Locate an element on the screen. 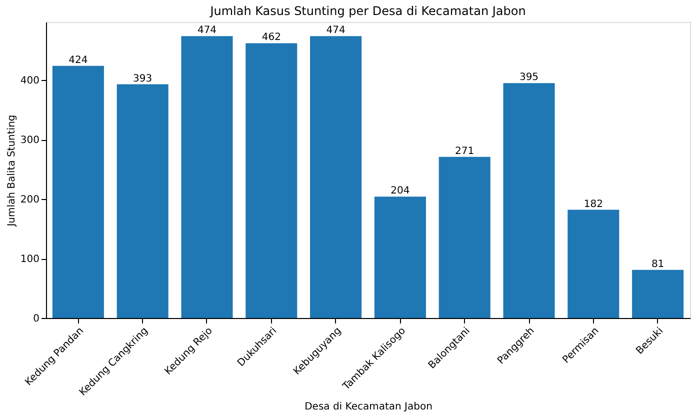 This screenshot has height=417, width=695. y-tick-label: 100 is located at coordinates (30, 260).